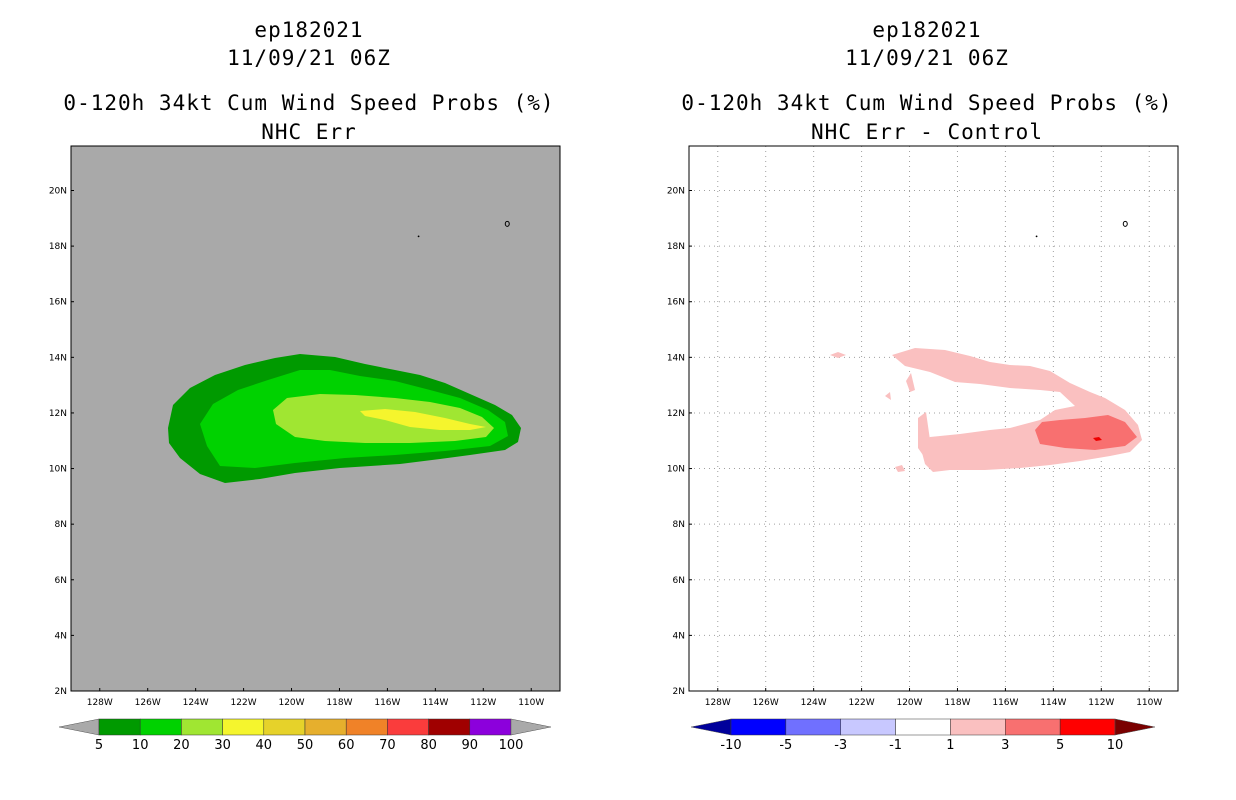 This screenshot has width=1236, height=800. Describe the element at coordinates (181, 745) in the screenshot. I see `colorbar-label: 20` at that location.